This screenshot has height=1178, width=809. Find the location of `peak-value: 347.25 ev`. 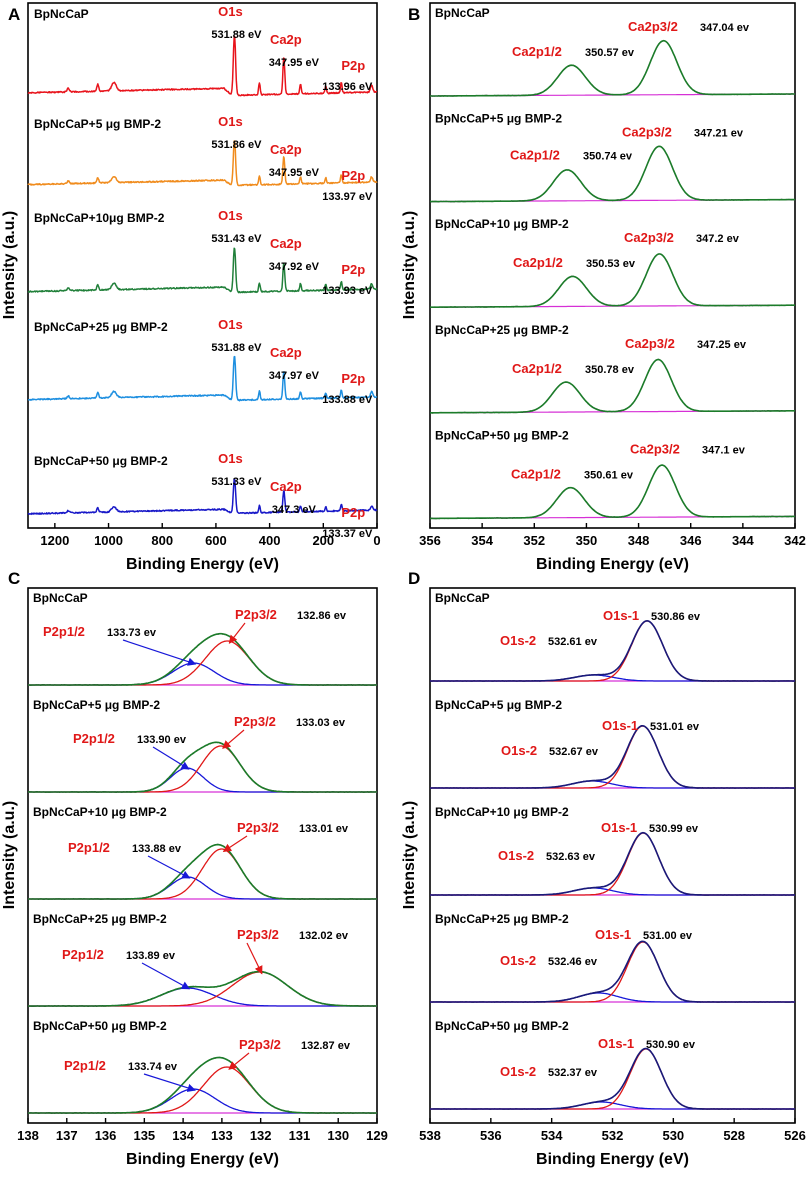

peak-value: 347.25 ev is located at coordinates (722, 345).